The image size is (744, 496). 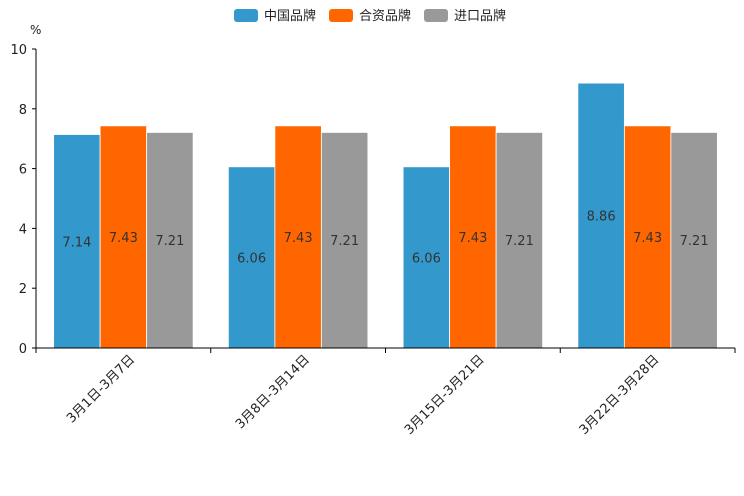 What do you see at coordinates (480, 16) in the screenshot?
I see `legend-label: 进口品牌` at bounding box center [480, 16].